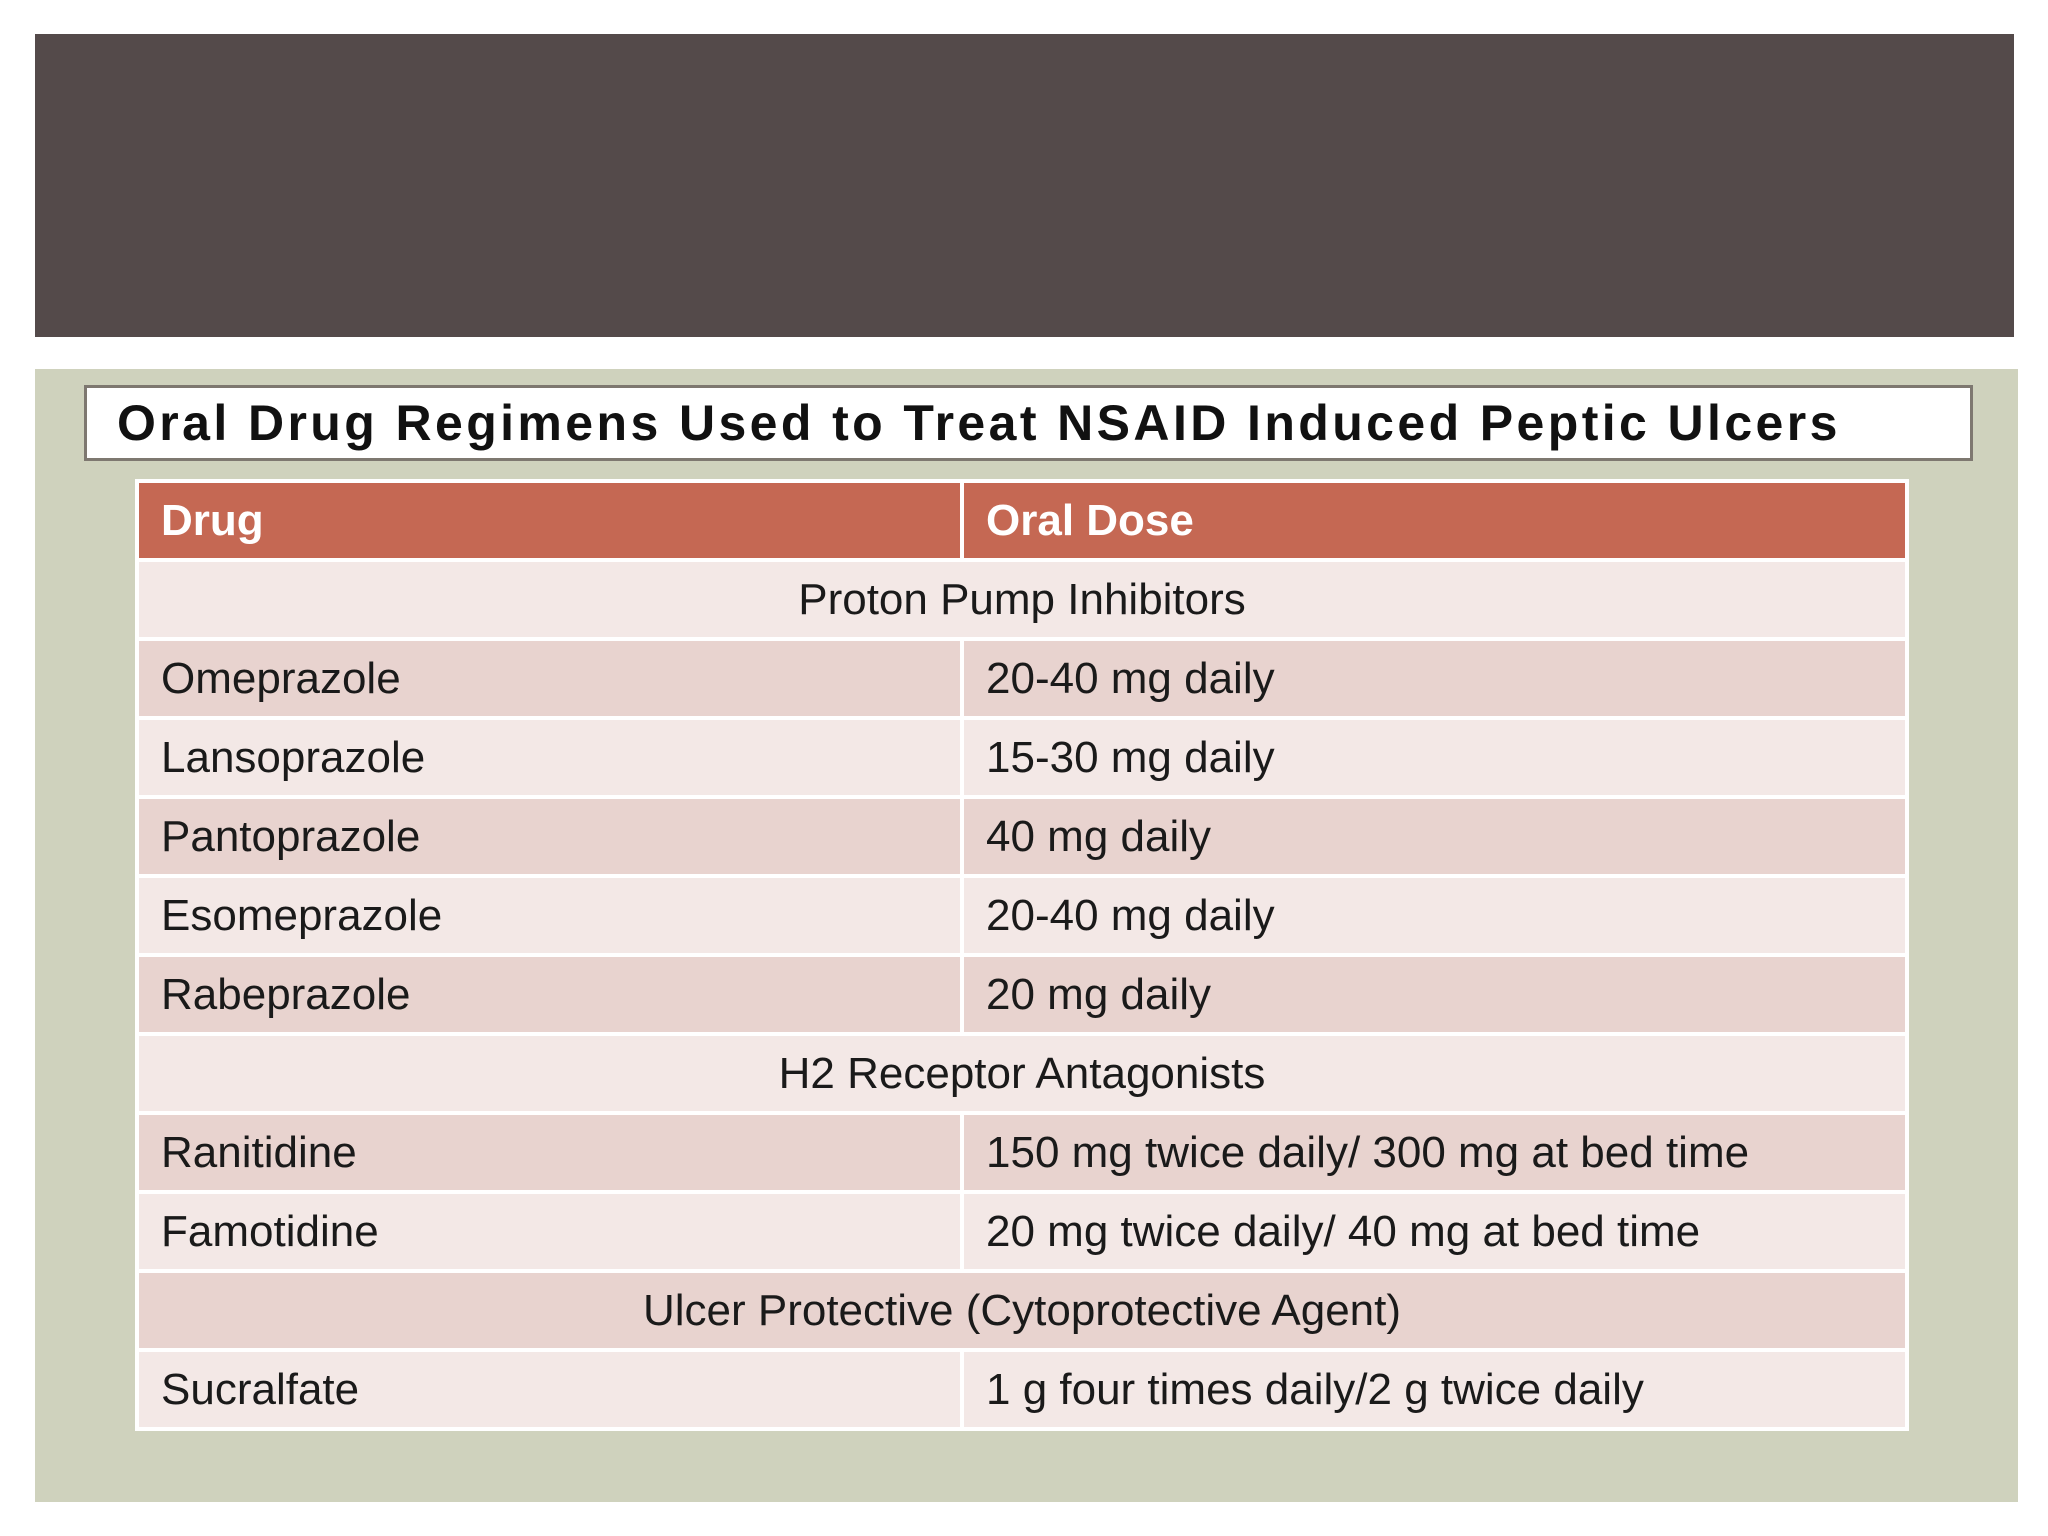  What do you see at coordinates (549, 1231) in the screenshot?
I see `drug-name-cell: Famotidine` at bounding box center [549, 1231].